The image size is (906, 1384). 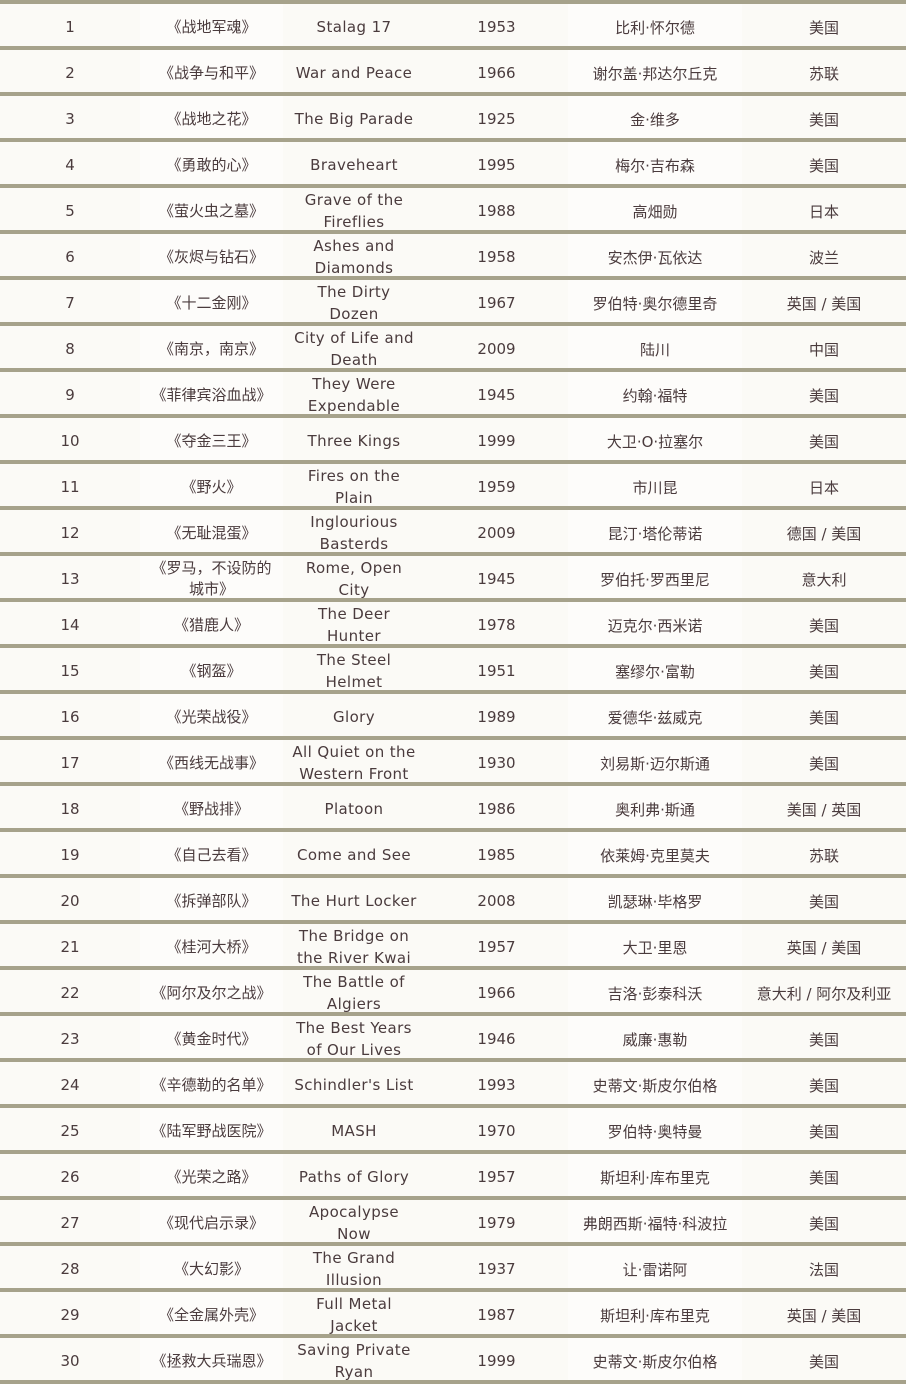 What do you see at coordinates (496, 441) in the screenshot?
I see `year-cell: 1999` at bounding box center [496, 441].